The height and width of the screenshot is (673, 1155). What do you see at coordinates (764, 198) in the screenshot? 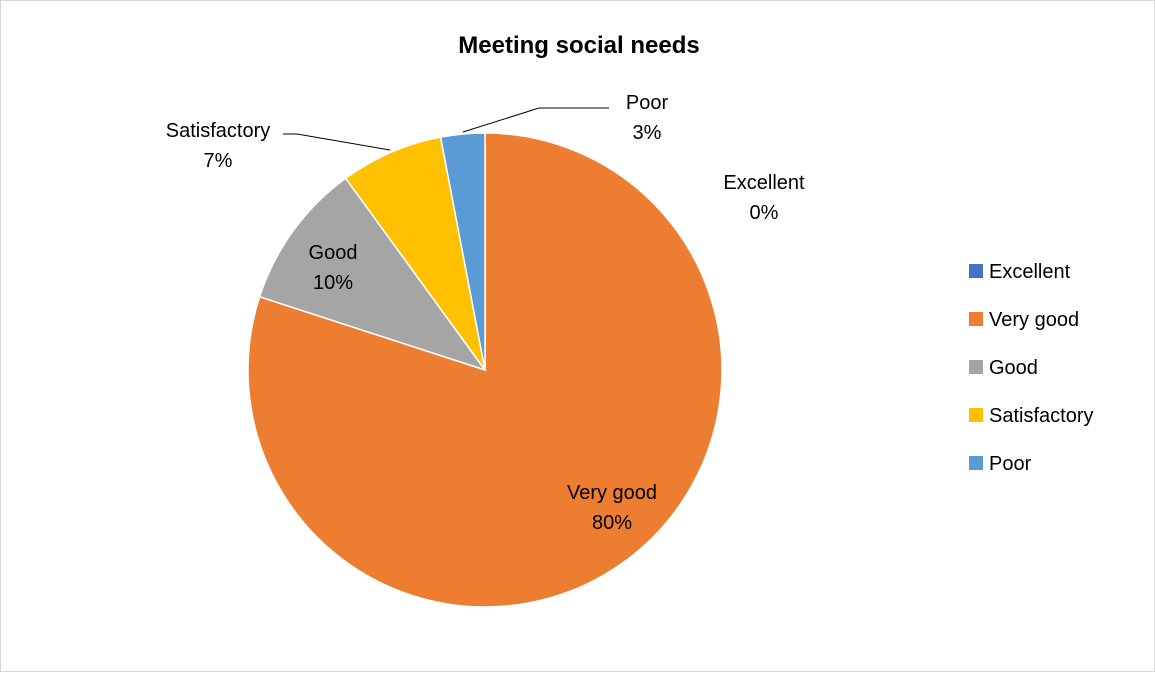
I see `data-label-excellent: Excellent 0%` at bounding box center [764, 198].